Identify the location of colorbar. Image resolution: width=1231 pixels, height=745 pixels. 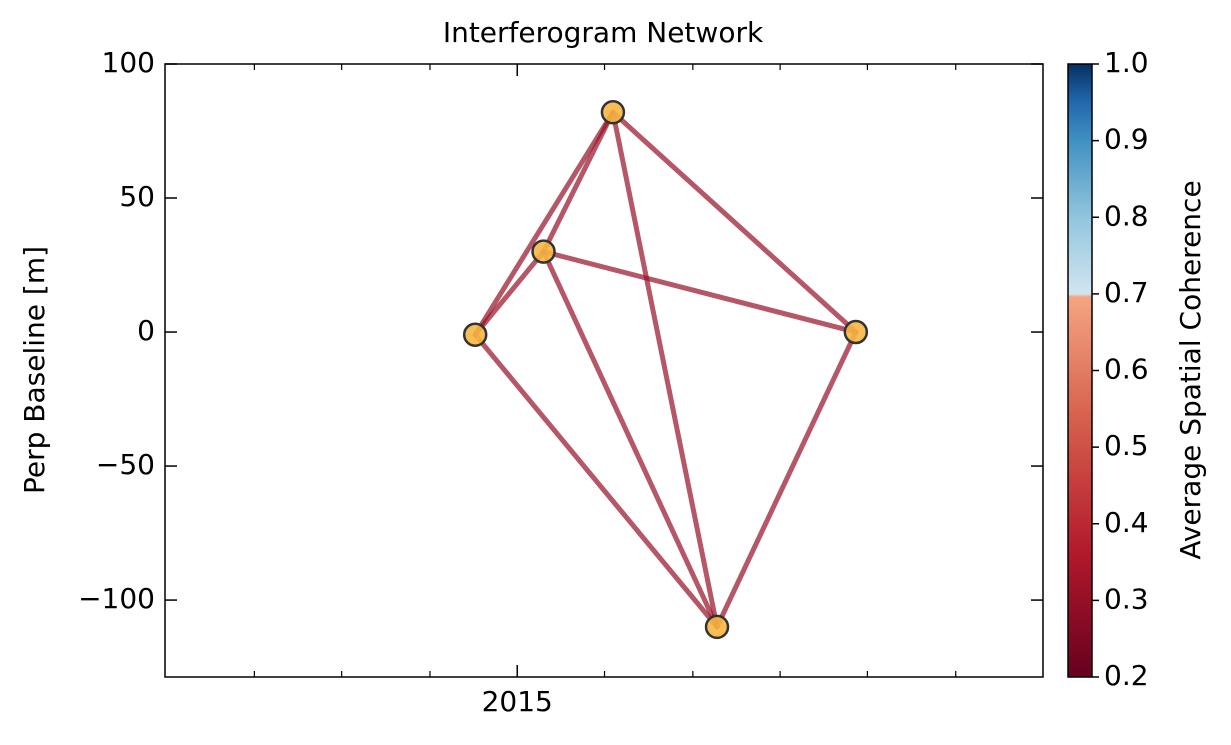
(1080, 370).